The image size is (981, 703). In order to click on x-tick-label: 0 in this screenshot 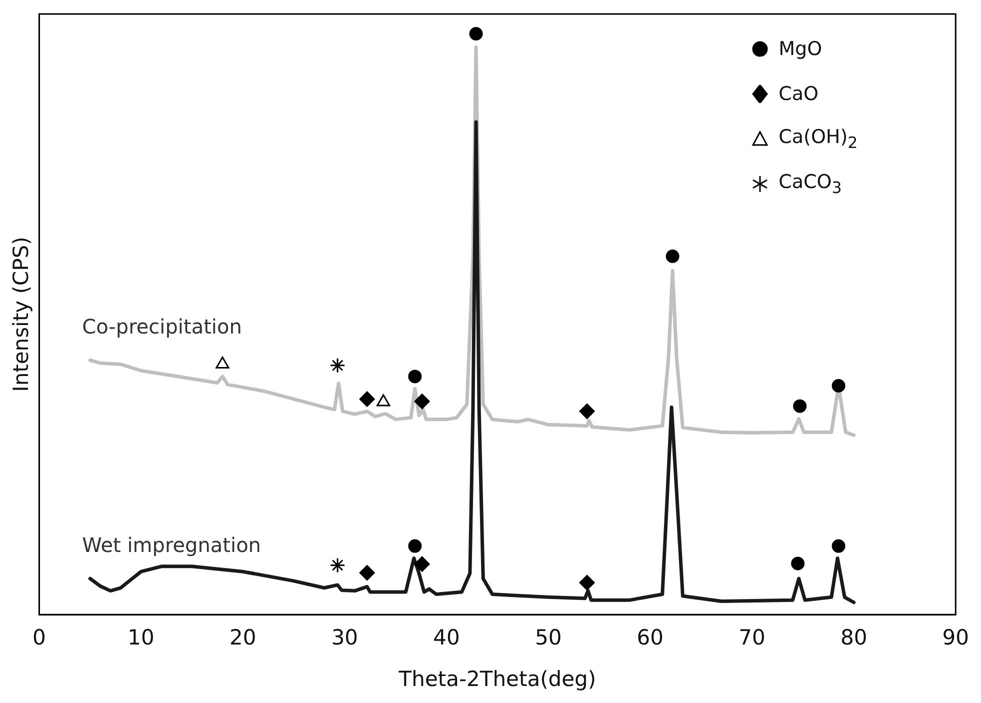, I will do `click(39, 638)`.